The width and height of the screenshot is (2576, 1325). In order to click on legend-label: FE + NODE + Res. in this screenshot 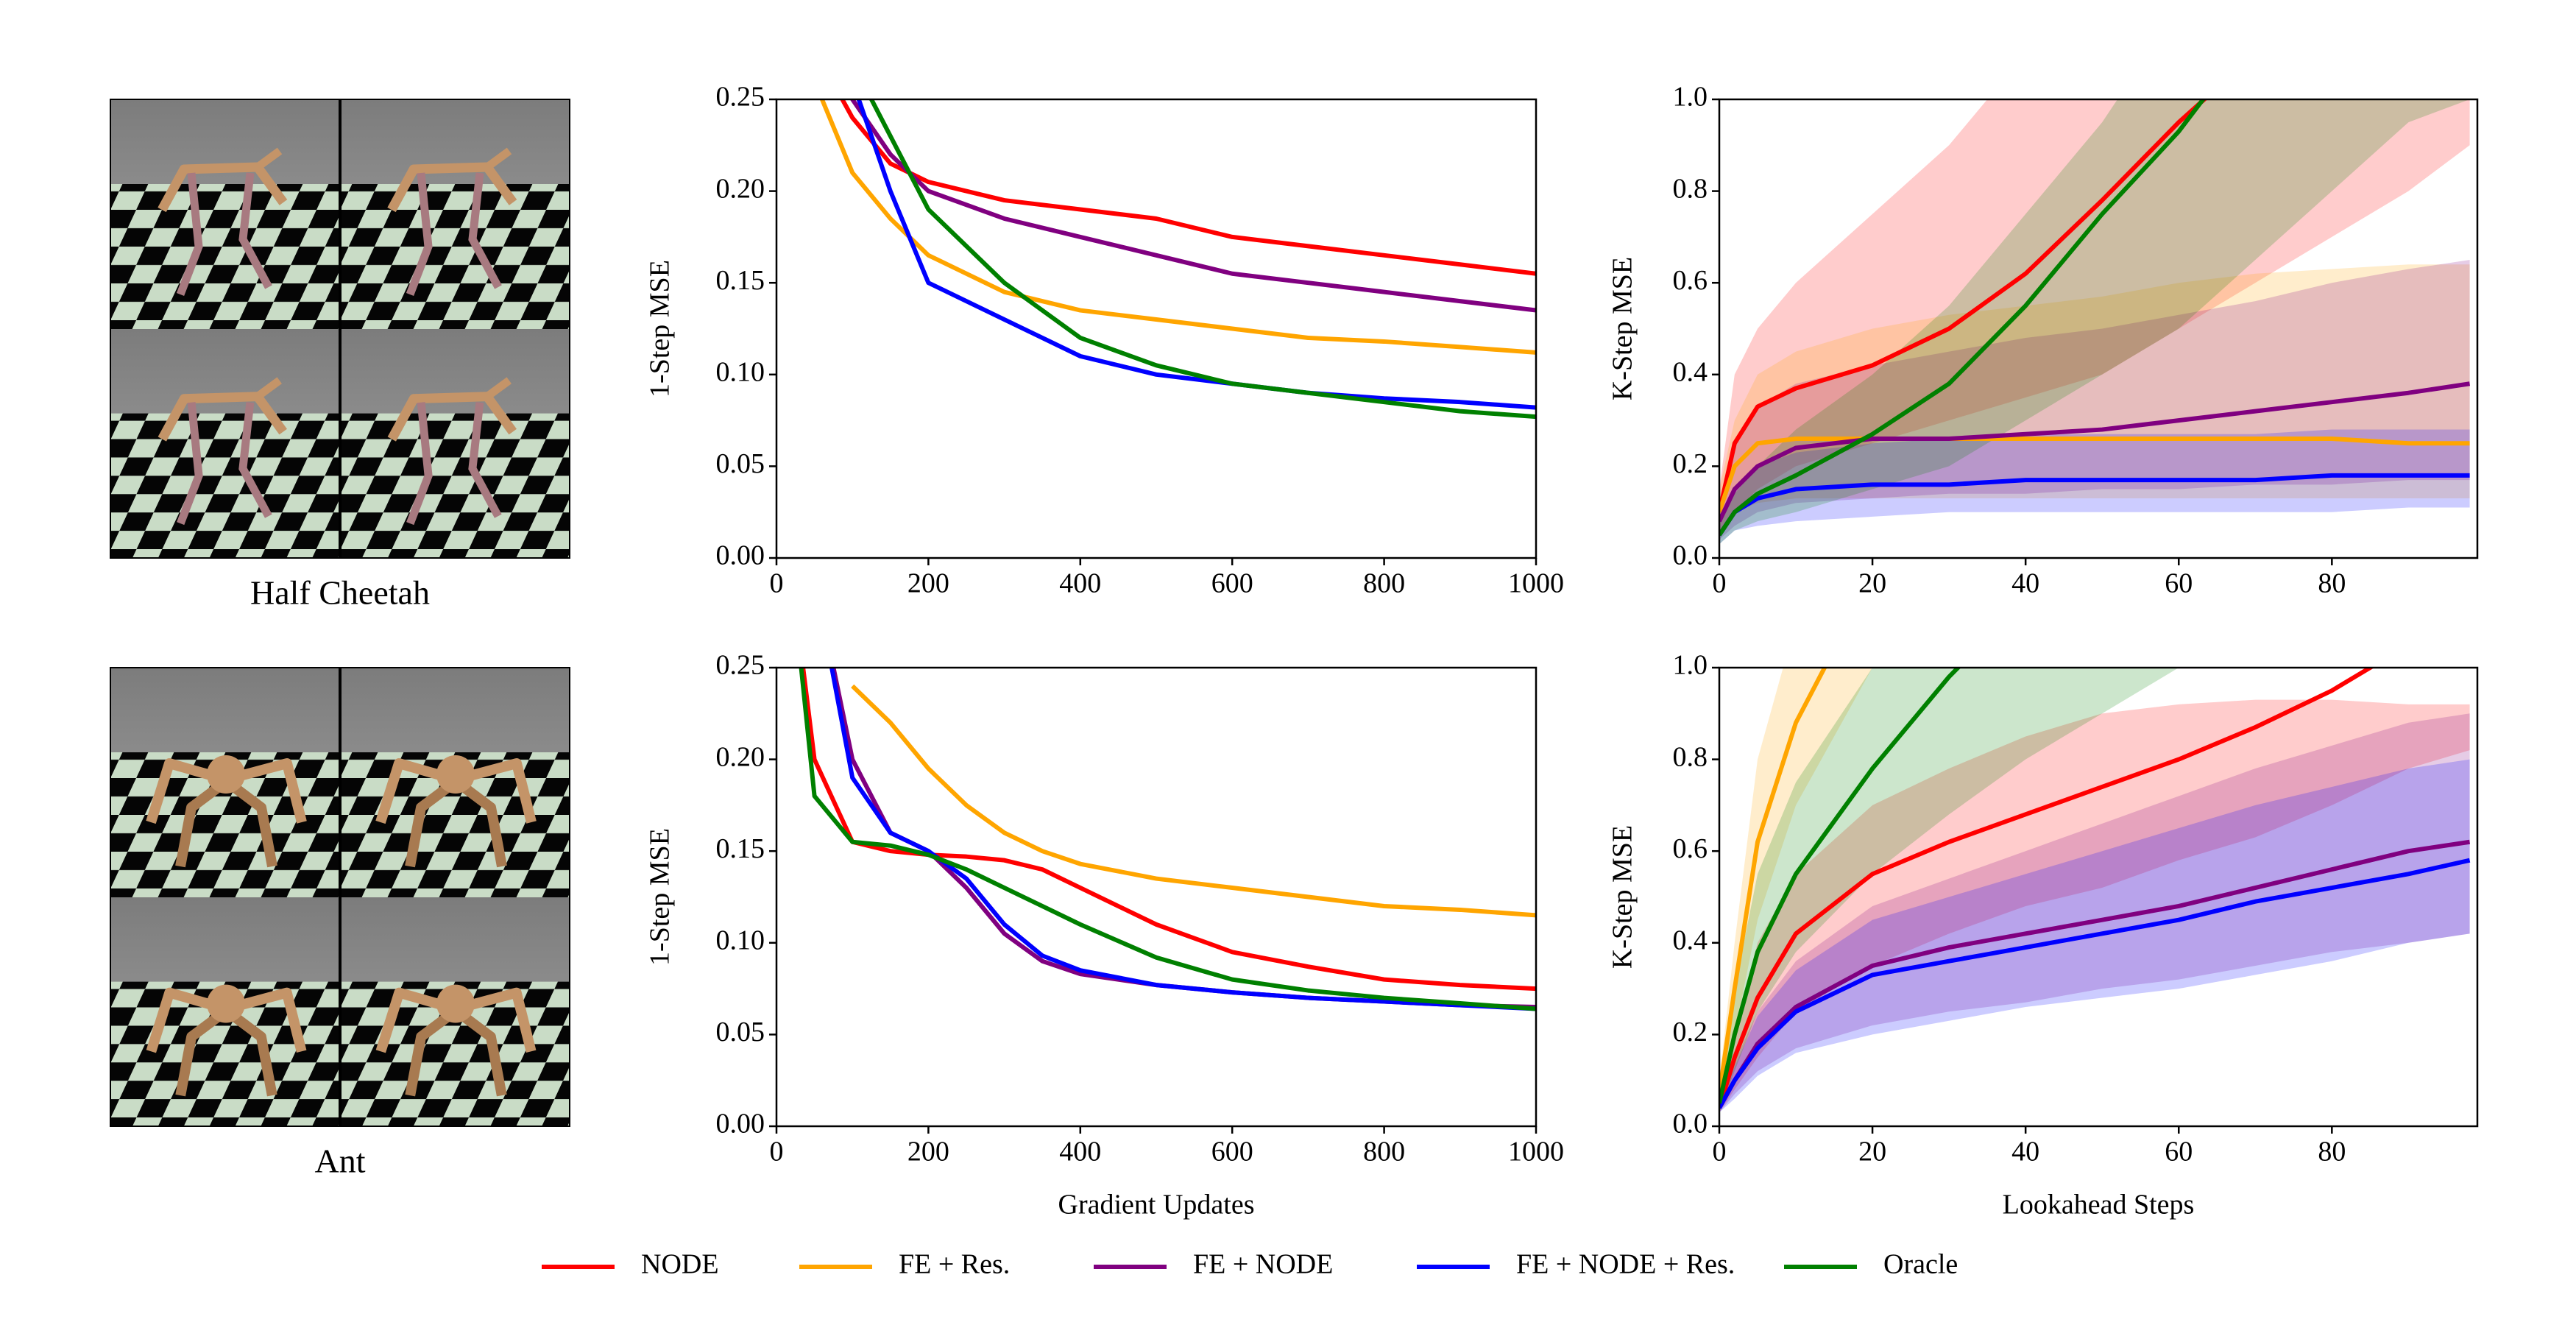, I will do `click(1625, 1264)`.